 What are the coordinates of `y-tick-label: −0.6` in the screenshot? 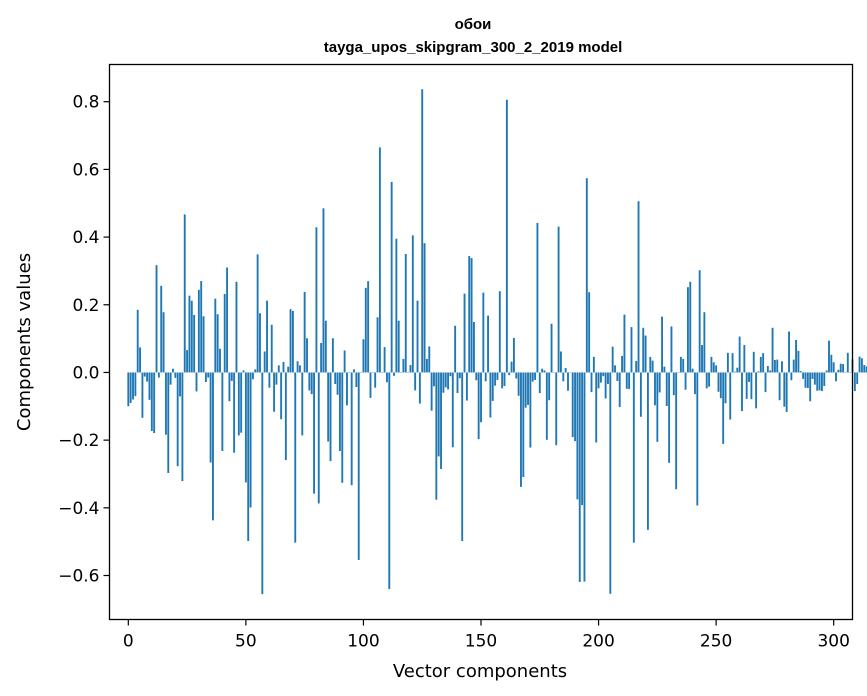 It's located at (78, 577).